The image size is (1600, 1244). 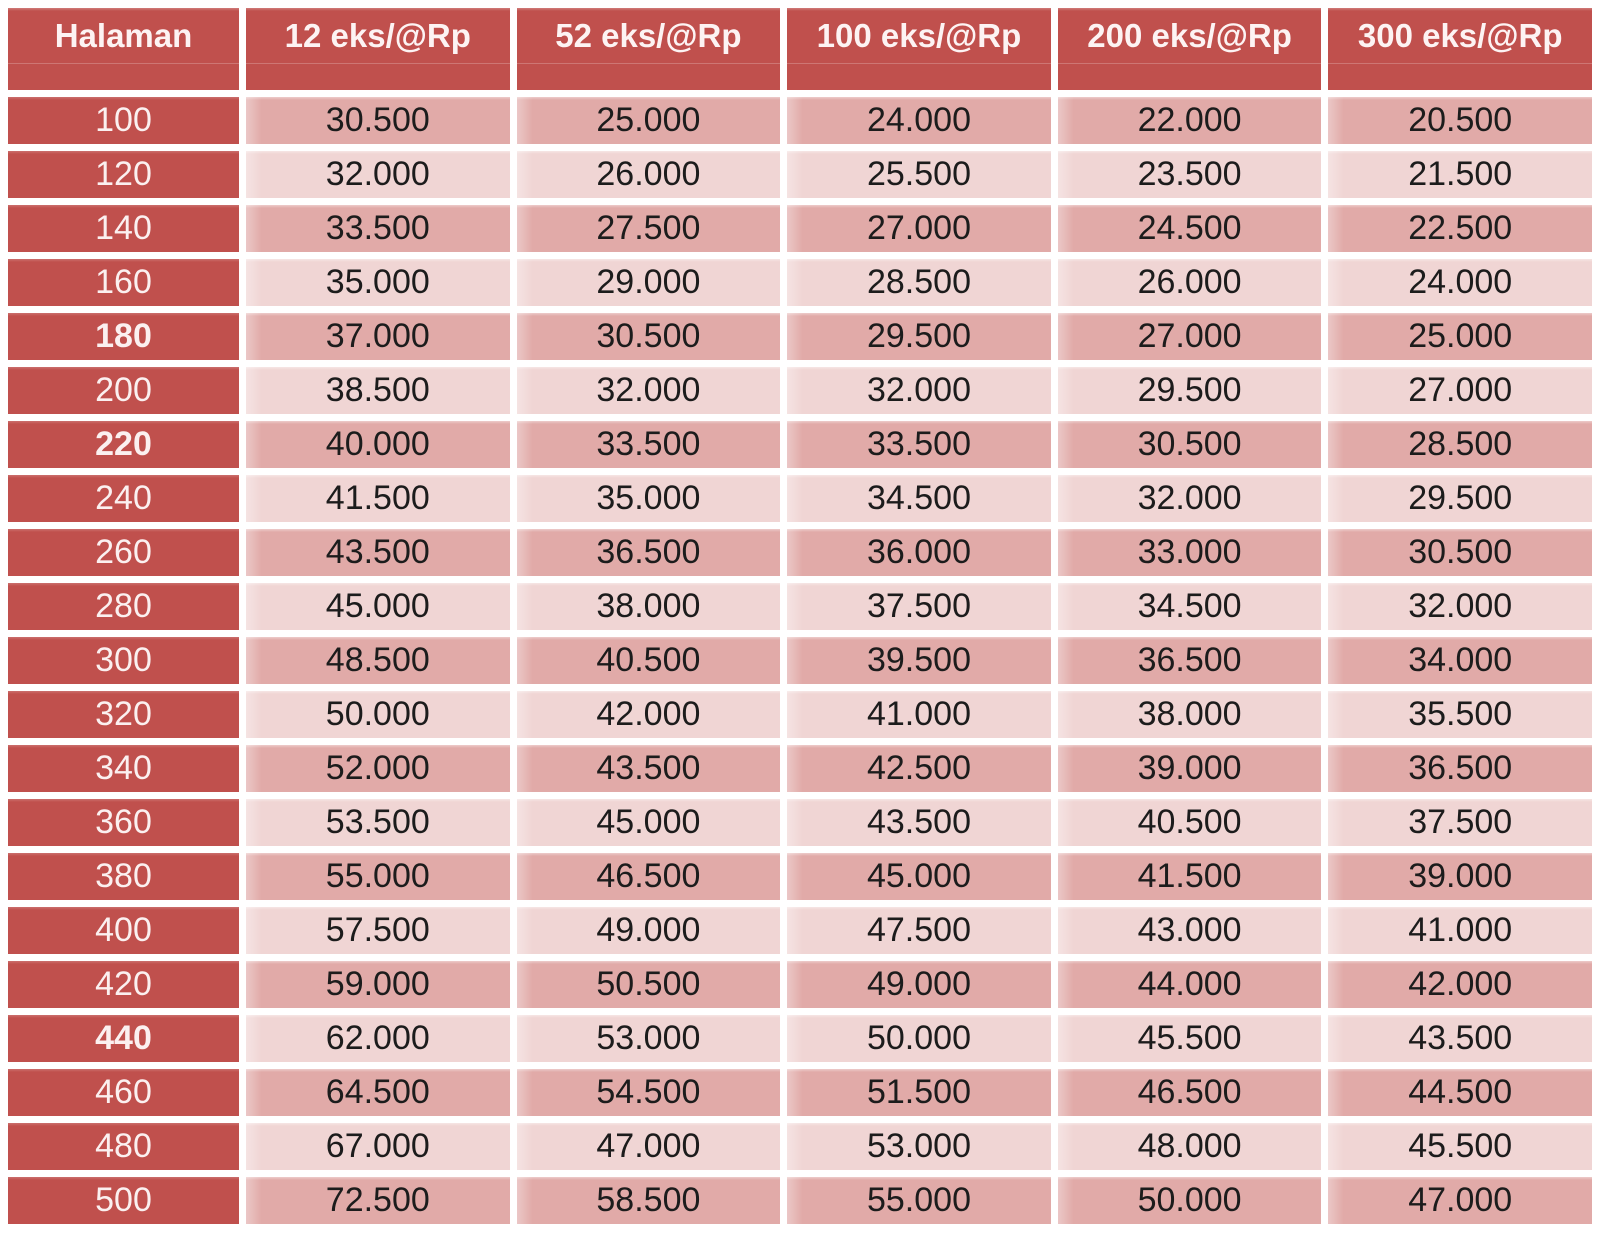 I want to click on row-label: 380, so click(x=123, y=876).